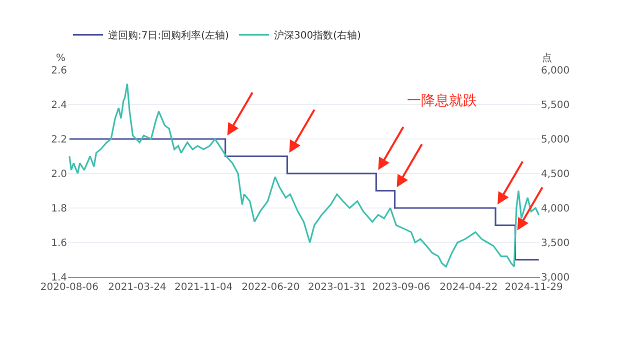 The height and width of the screenshot is (354, 640). What do you see at coordinates (61, 58) in the screenshot?
I see `y-axis-title: %` at bounding box center [61, 58].